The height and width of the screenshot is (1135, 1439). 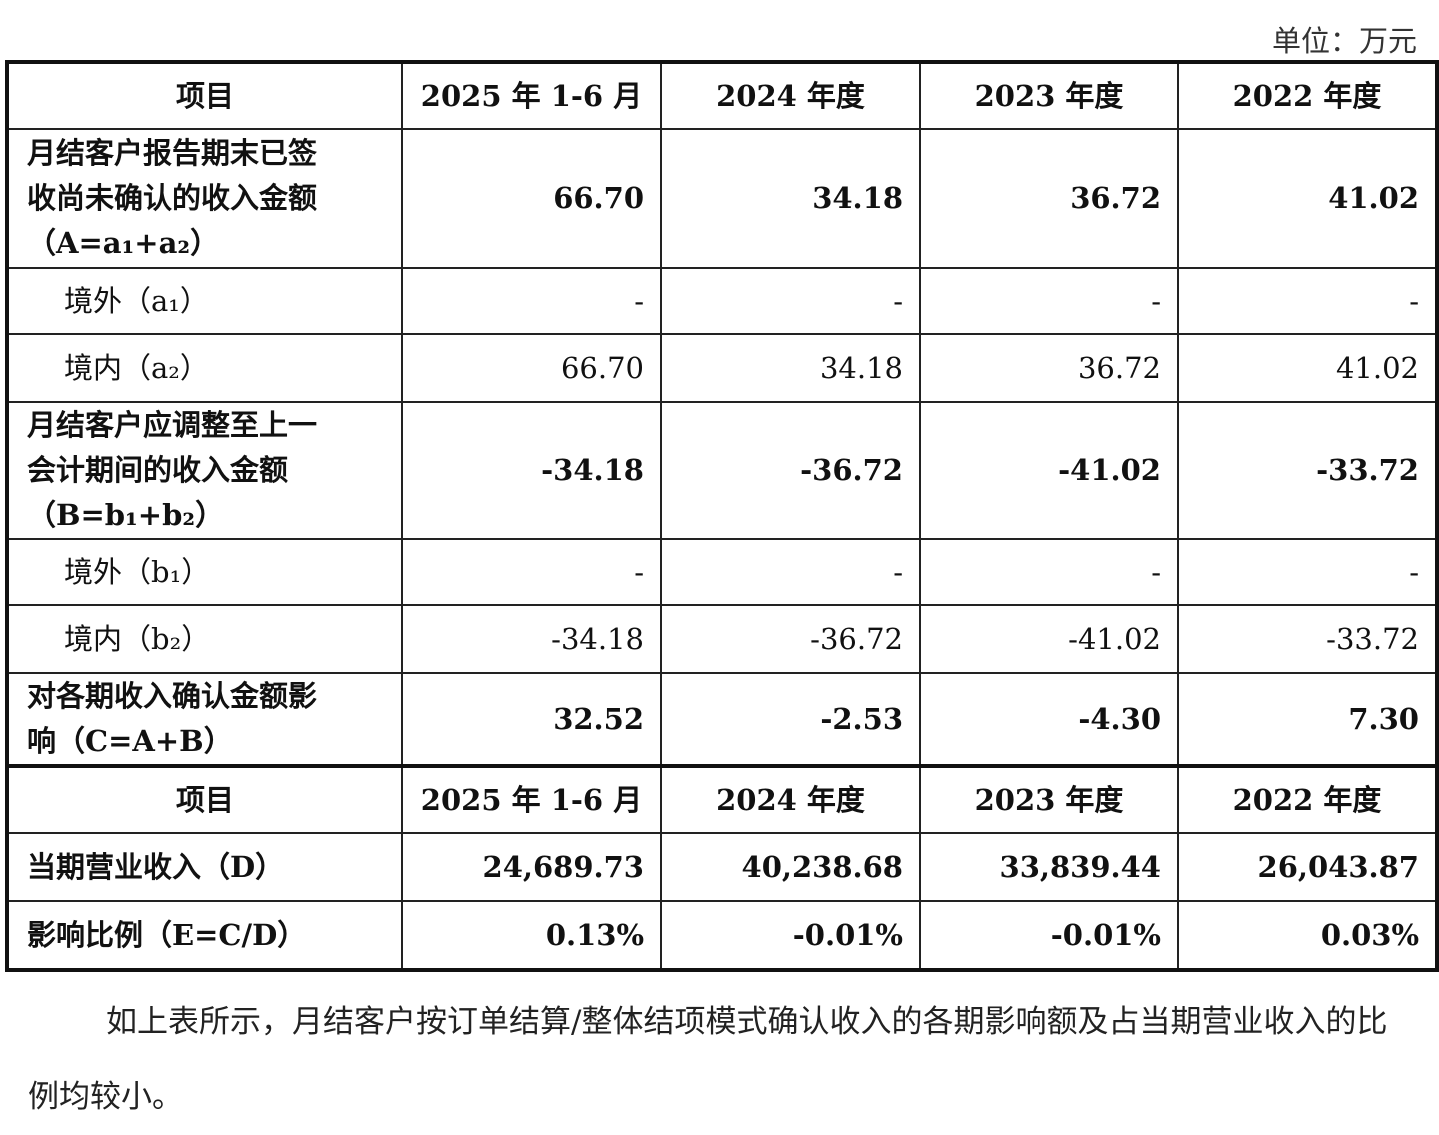 I want to click on table-row: 对各期收入确认金额影 响（C=A+B） 32.52 -2.53 -4.30 7.30, so click(x=722, y=719).